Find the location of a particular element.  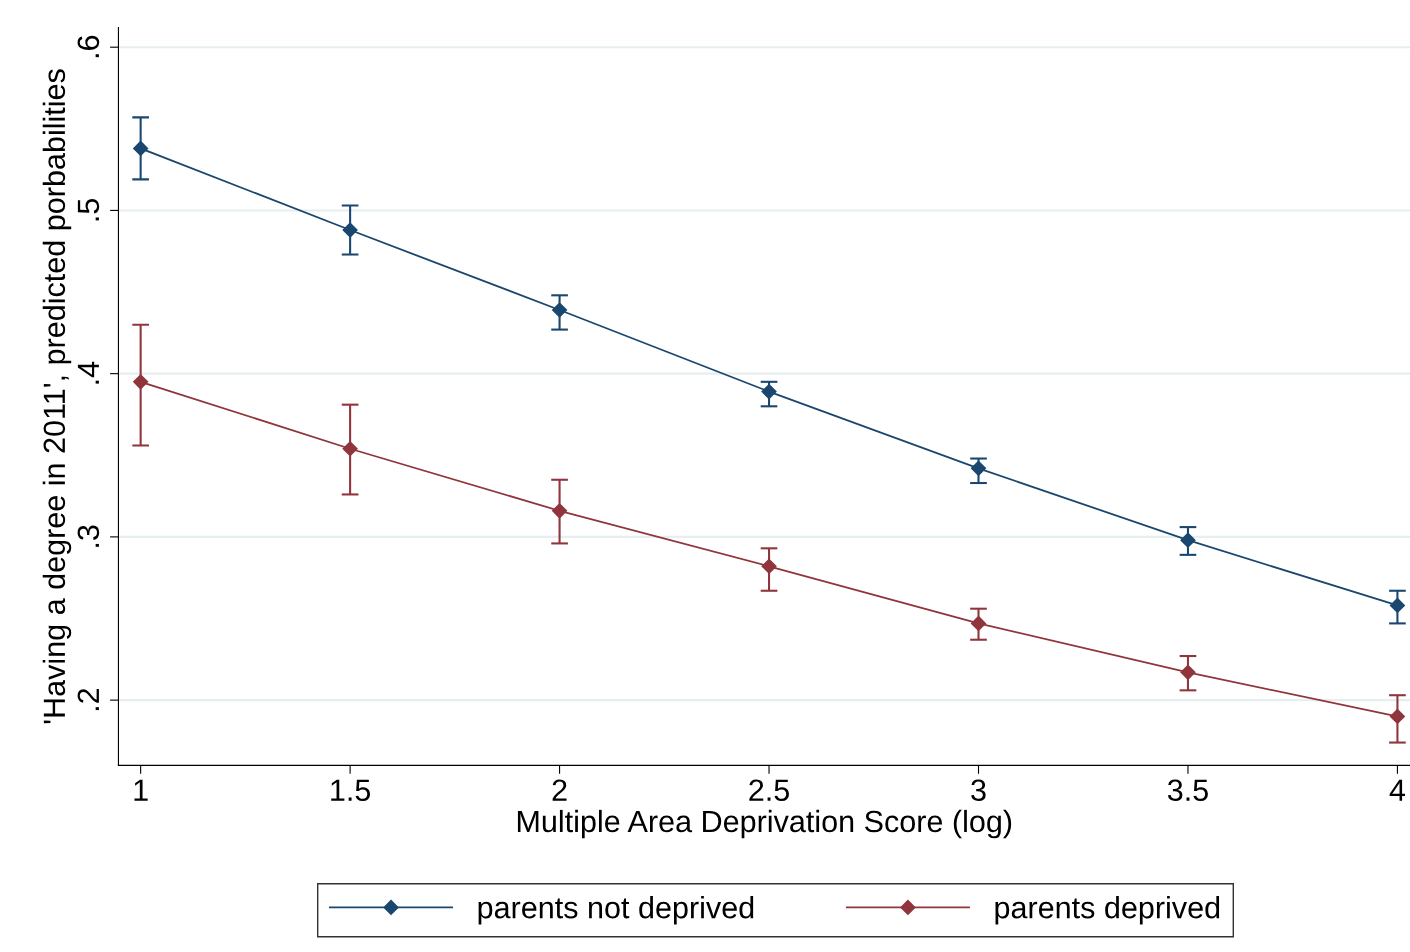

y-tick-label: .5 is located at coordinates (88, 209).